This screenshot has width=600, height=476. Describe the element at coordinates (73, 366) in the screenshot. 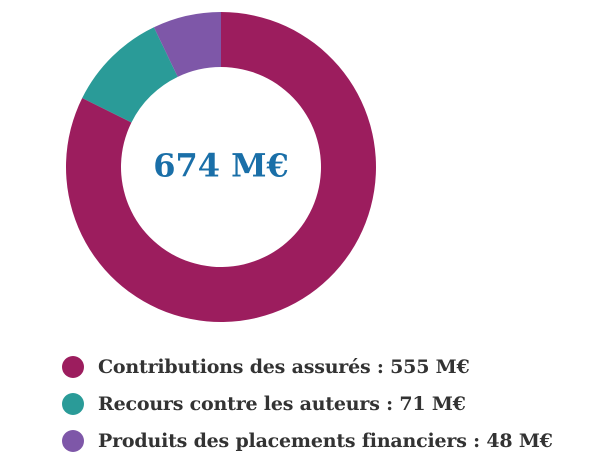

I see `legend-swatch-contributions` at that location.